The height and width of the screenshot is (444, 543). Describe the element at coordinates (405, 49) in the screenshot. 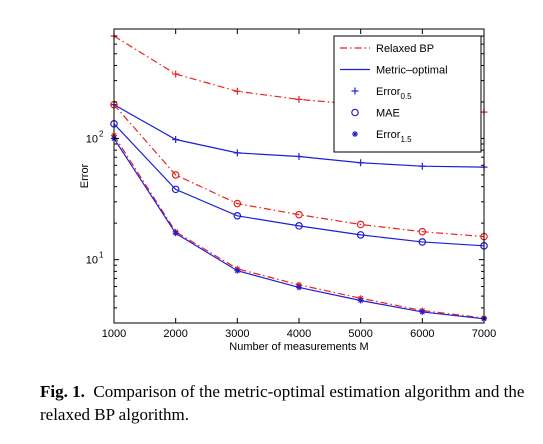

I see `legend-label: Relaxed BP` at that location.